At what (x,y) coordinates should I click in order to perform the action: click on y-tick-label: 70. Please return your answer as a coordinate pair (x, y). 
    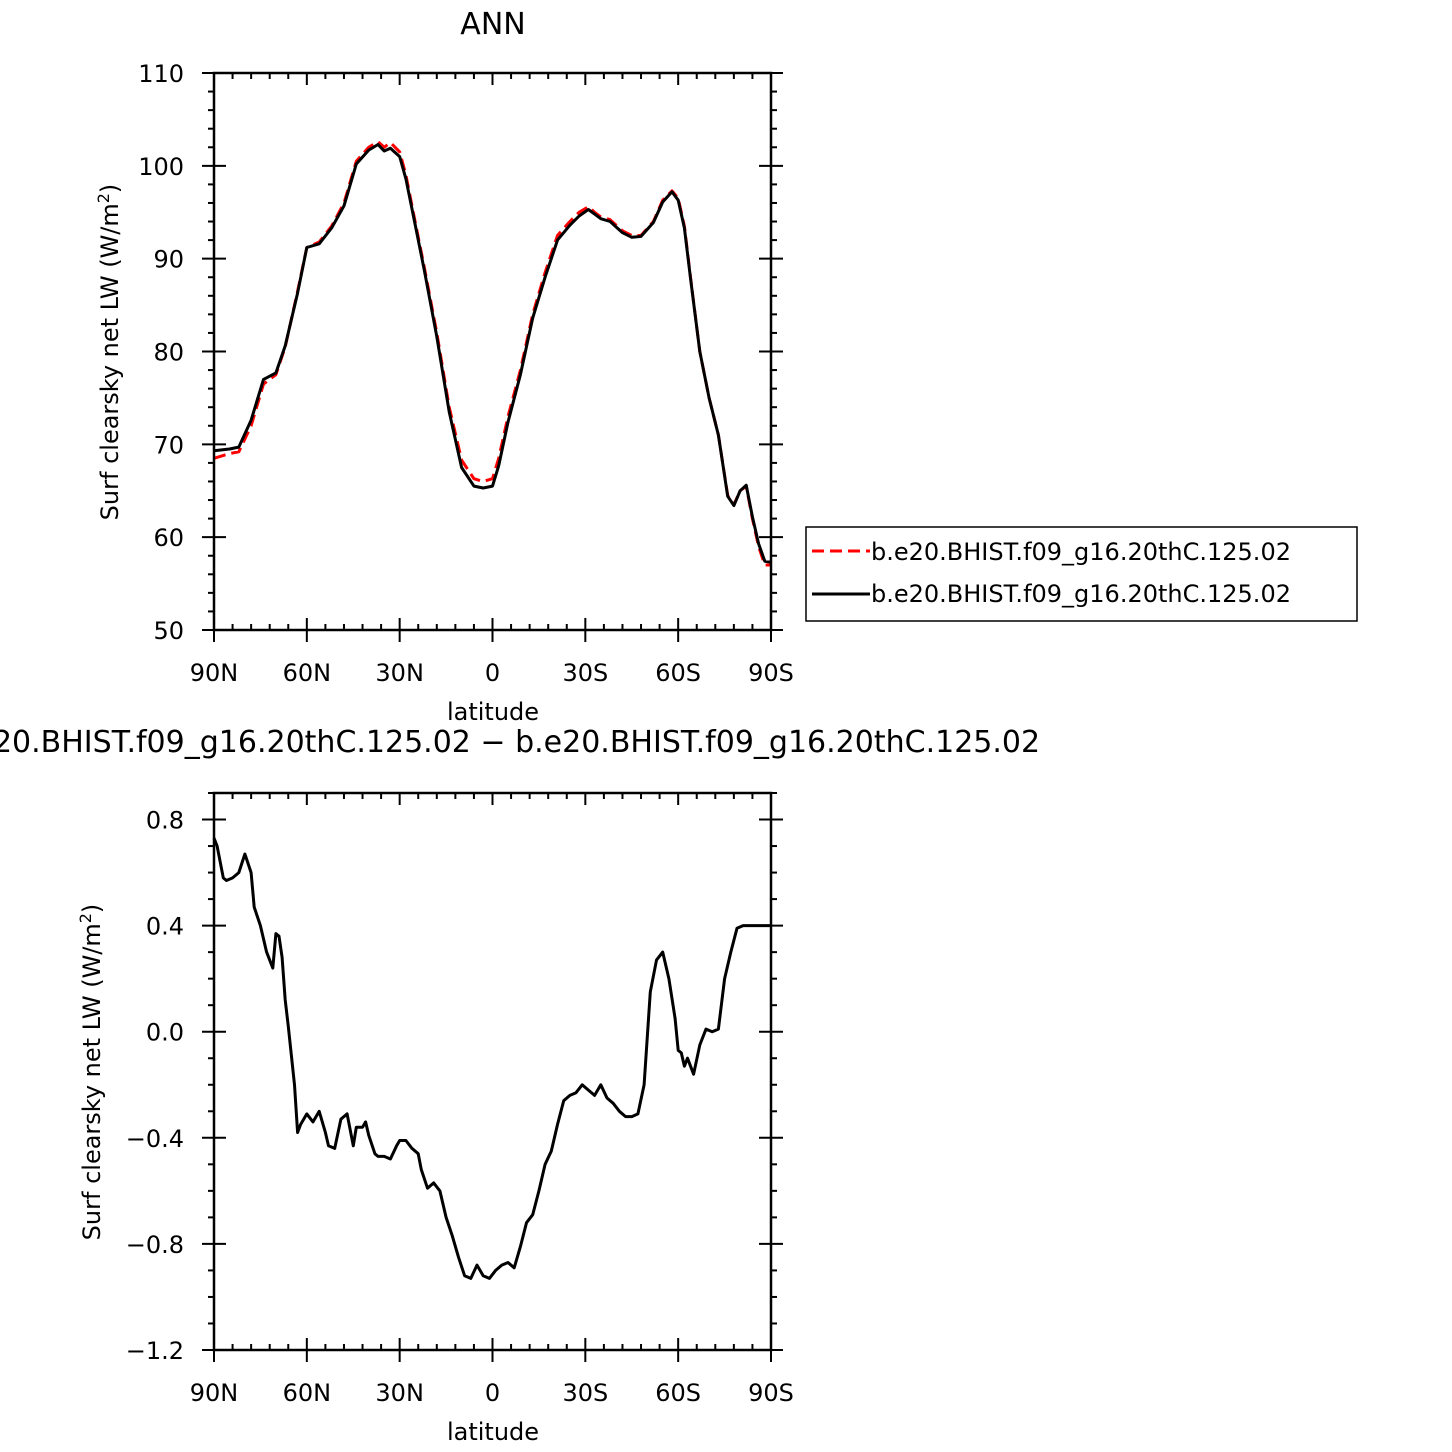
    Looking at the image, I should click on (168, 445).